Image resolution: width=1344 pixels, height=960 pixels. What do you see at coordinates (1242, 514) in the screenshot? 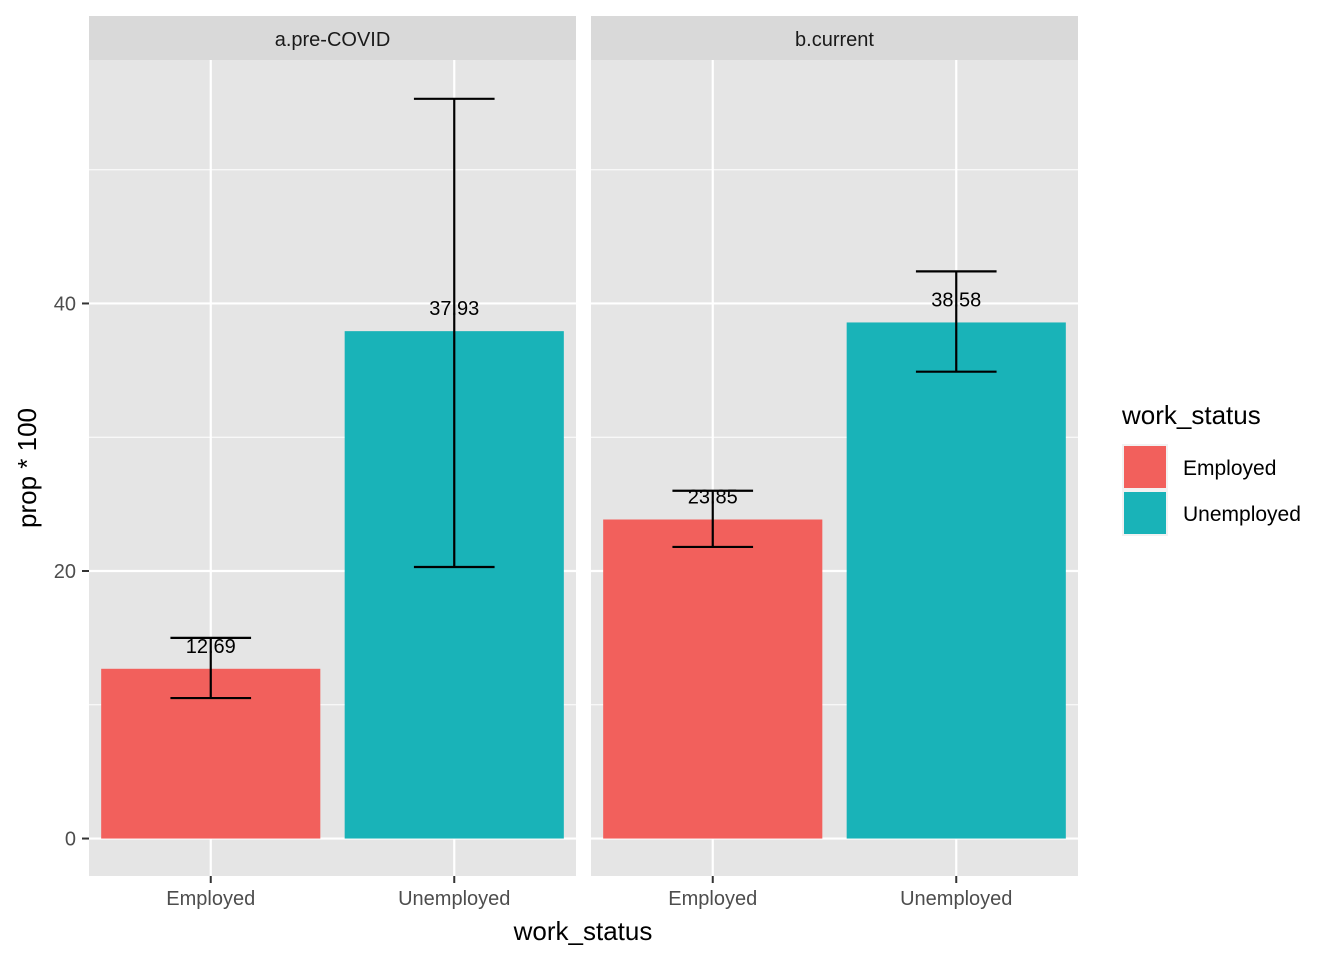
I see `legend-label: Unemployed` at bounding box center [1242, 514].